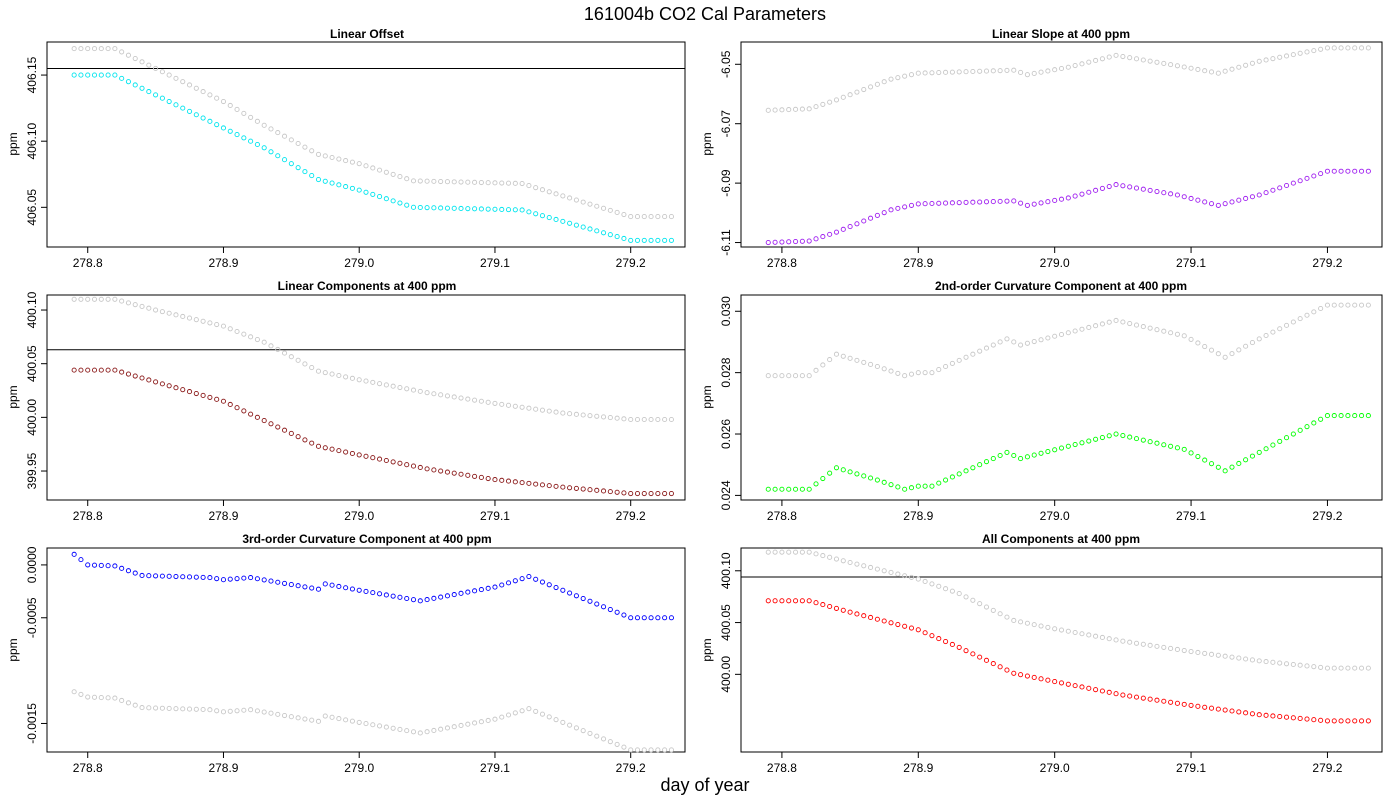 The width and height of the screenshot is (1400, 800). I want to click on y-axis-label: ppm, so click(13, 649).